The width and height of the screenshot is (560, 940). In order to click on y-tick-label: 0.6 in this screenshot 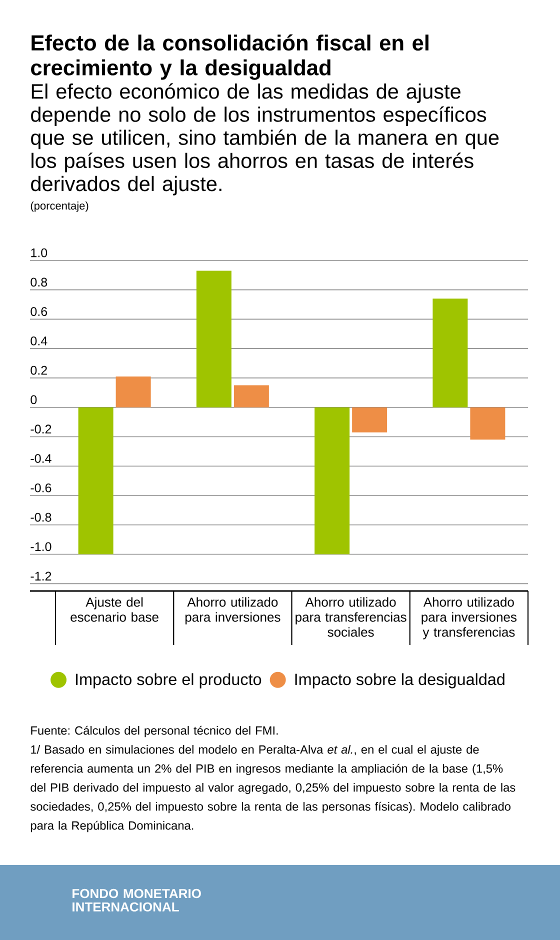, I will do `click(39, 311)`.